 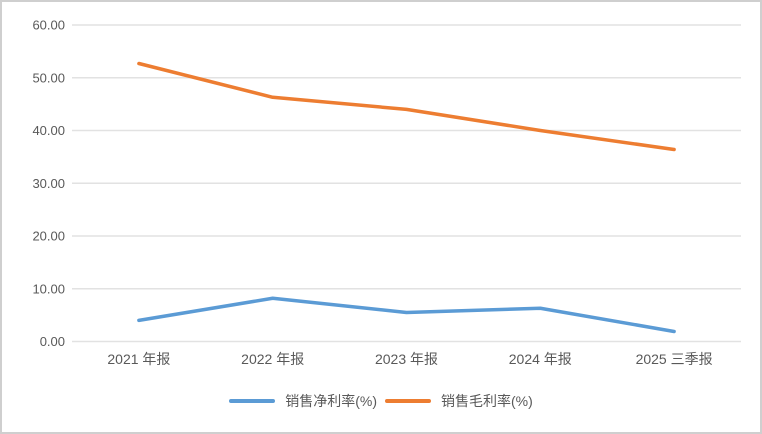 I want to click on y-tick-label: 20.00, so click(x=48, y=236).